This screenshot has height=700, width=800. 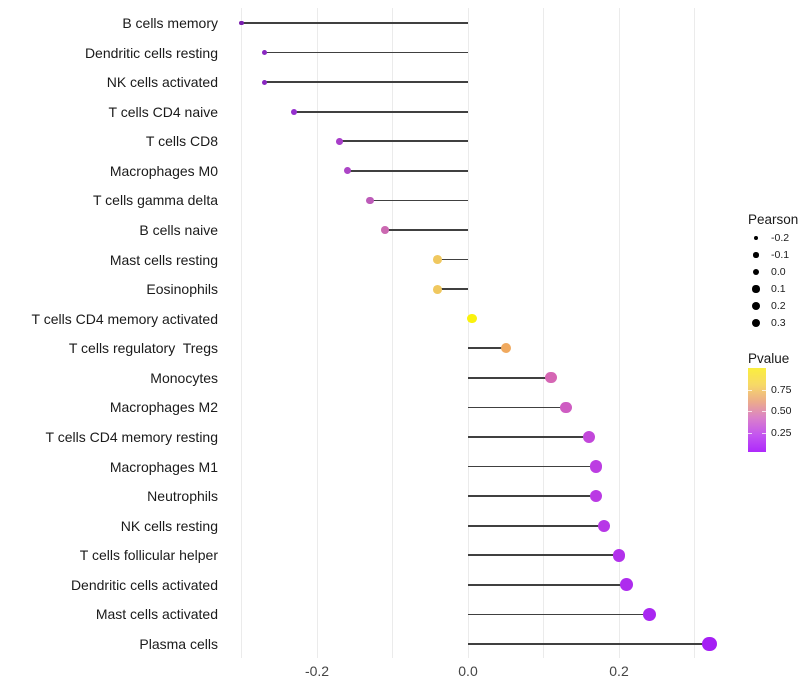 I want to click on y-axis-label: Dendritic cells activated, so click(x=144, y=584).